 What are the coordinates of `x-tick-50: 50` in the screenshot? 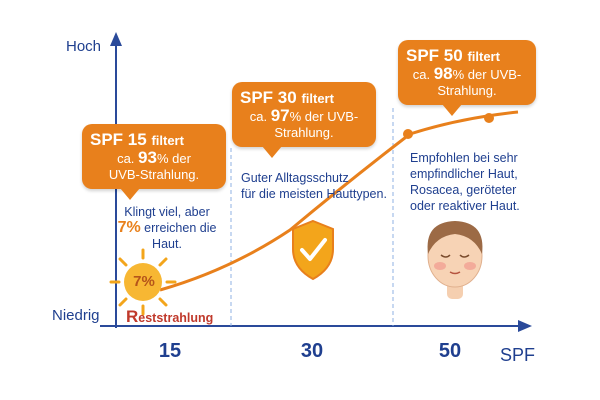 It's located at (450, 351).